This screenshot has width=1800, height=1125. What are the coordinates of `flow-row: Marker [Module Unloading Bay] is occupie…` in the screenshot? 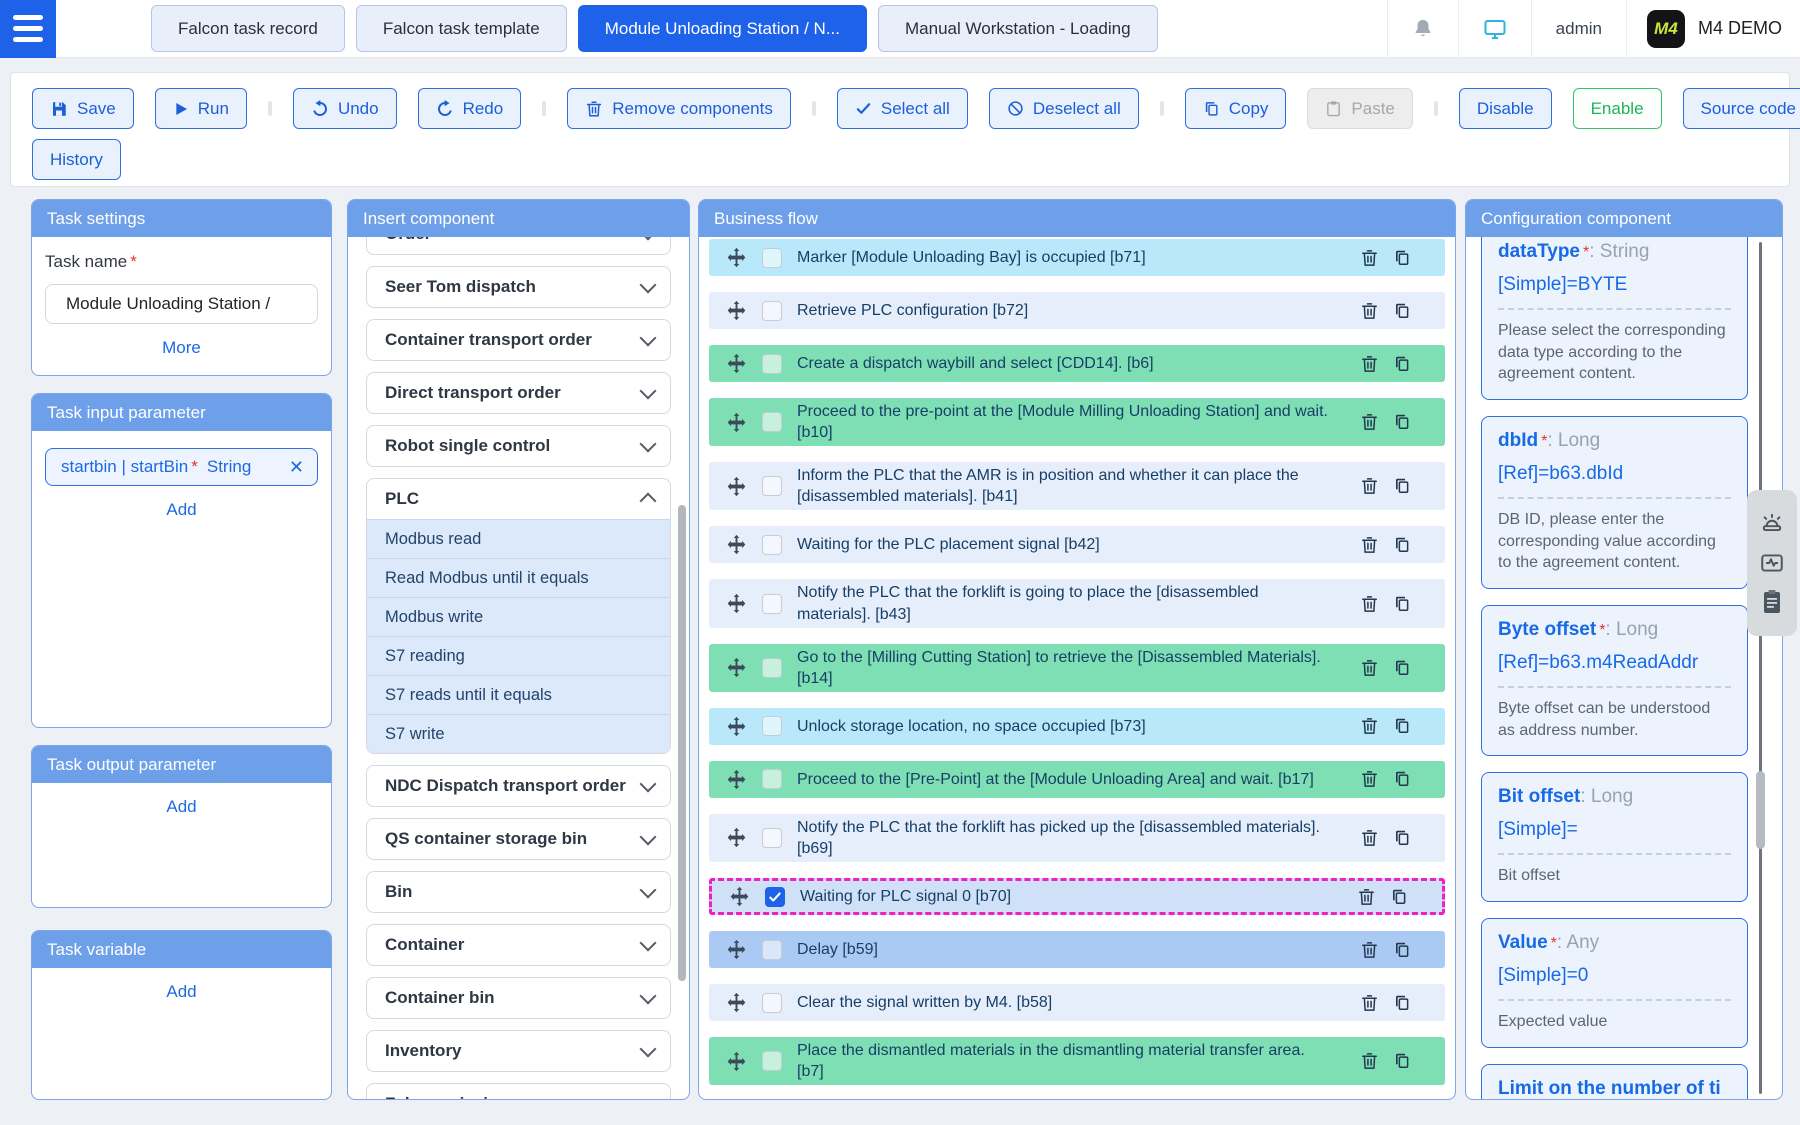 It's located at (1077, 257).